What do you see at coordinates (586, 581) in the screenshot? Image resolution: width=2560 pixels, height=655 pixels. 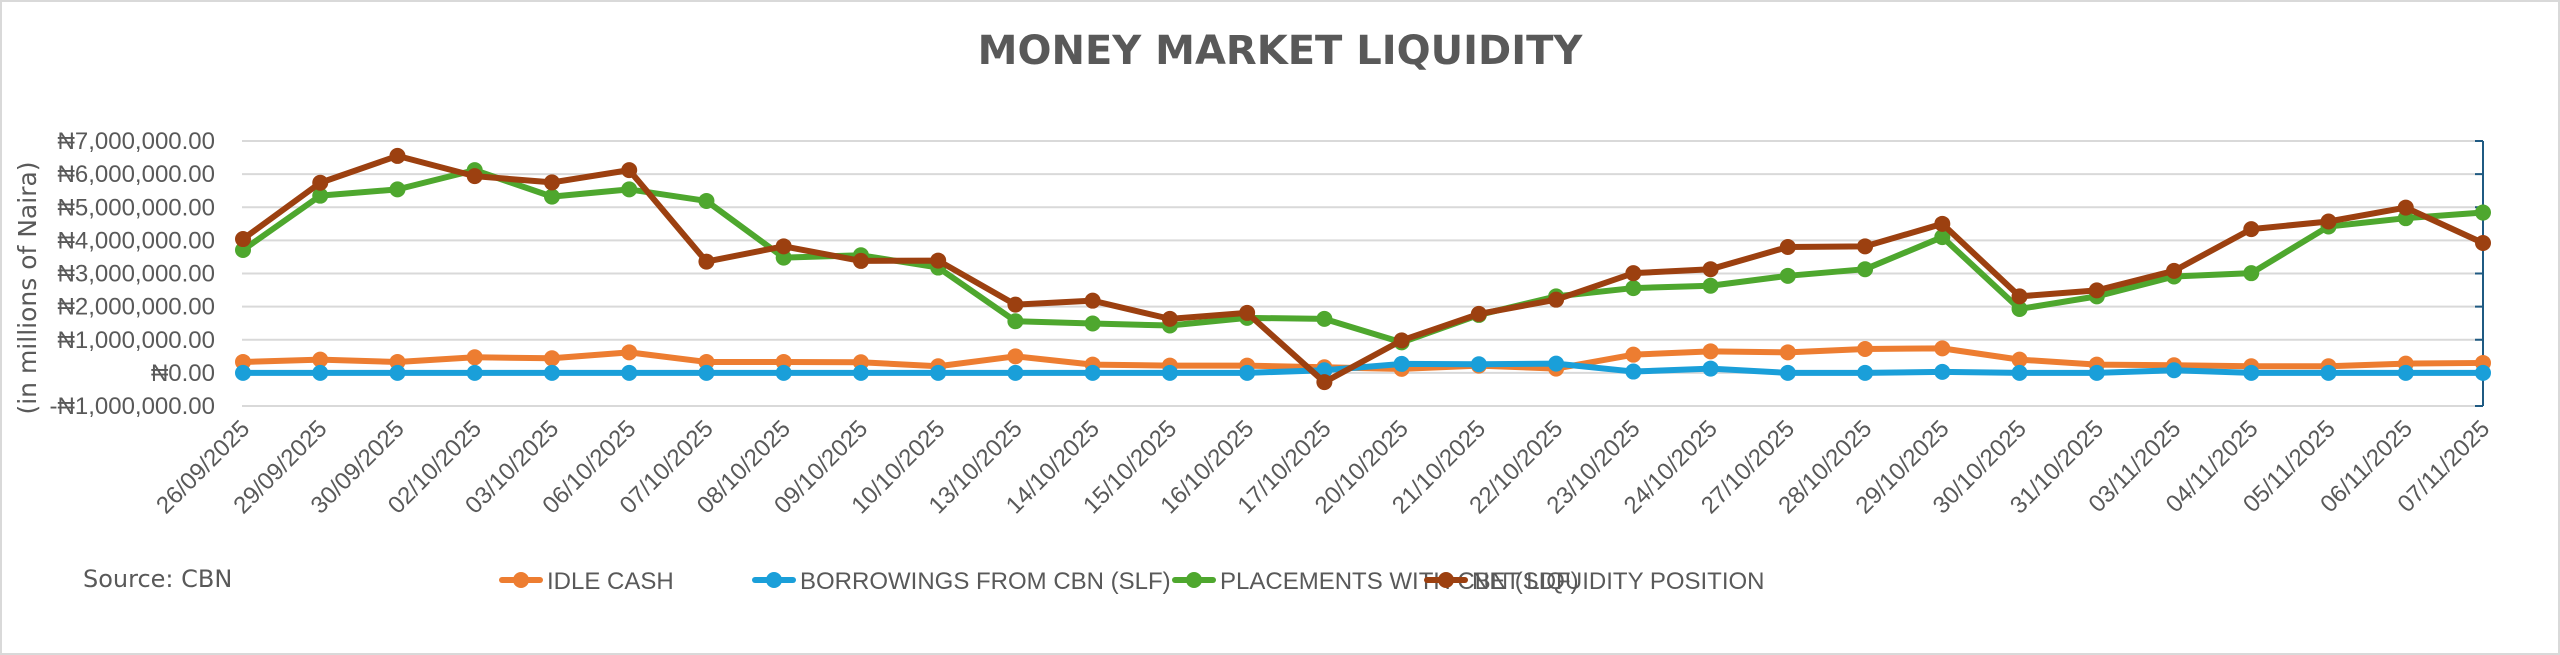 I see `legend-item-idle-cash: IDLE CASH` at bounding box center [586, 581].